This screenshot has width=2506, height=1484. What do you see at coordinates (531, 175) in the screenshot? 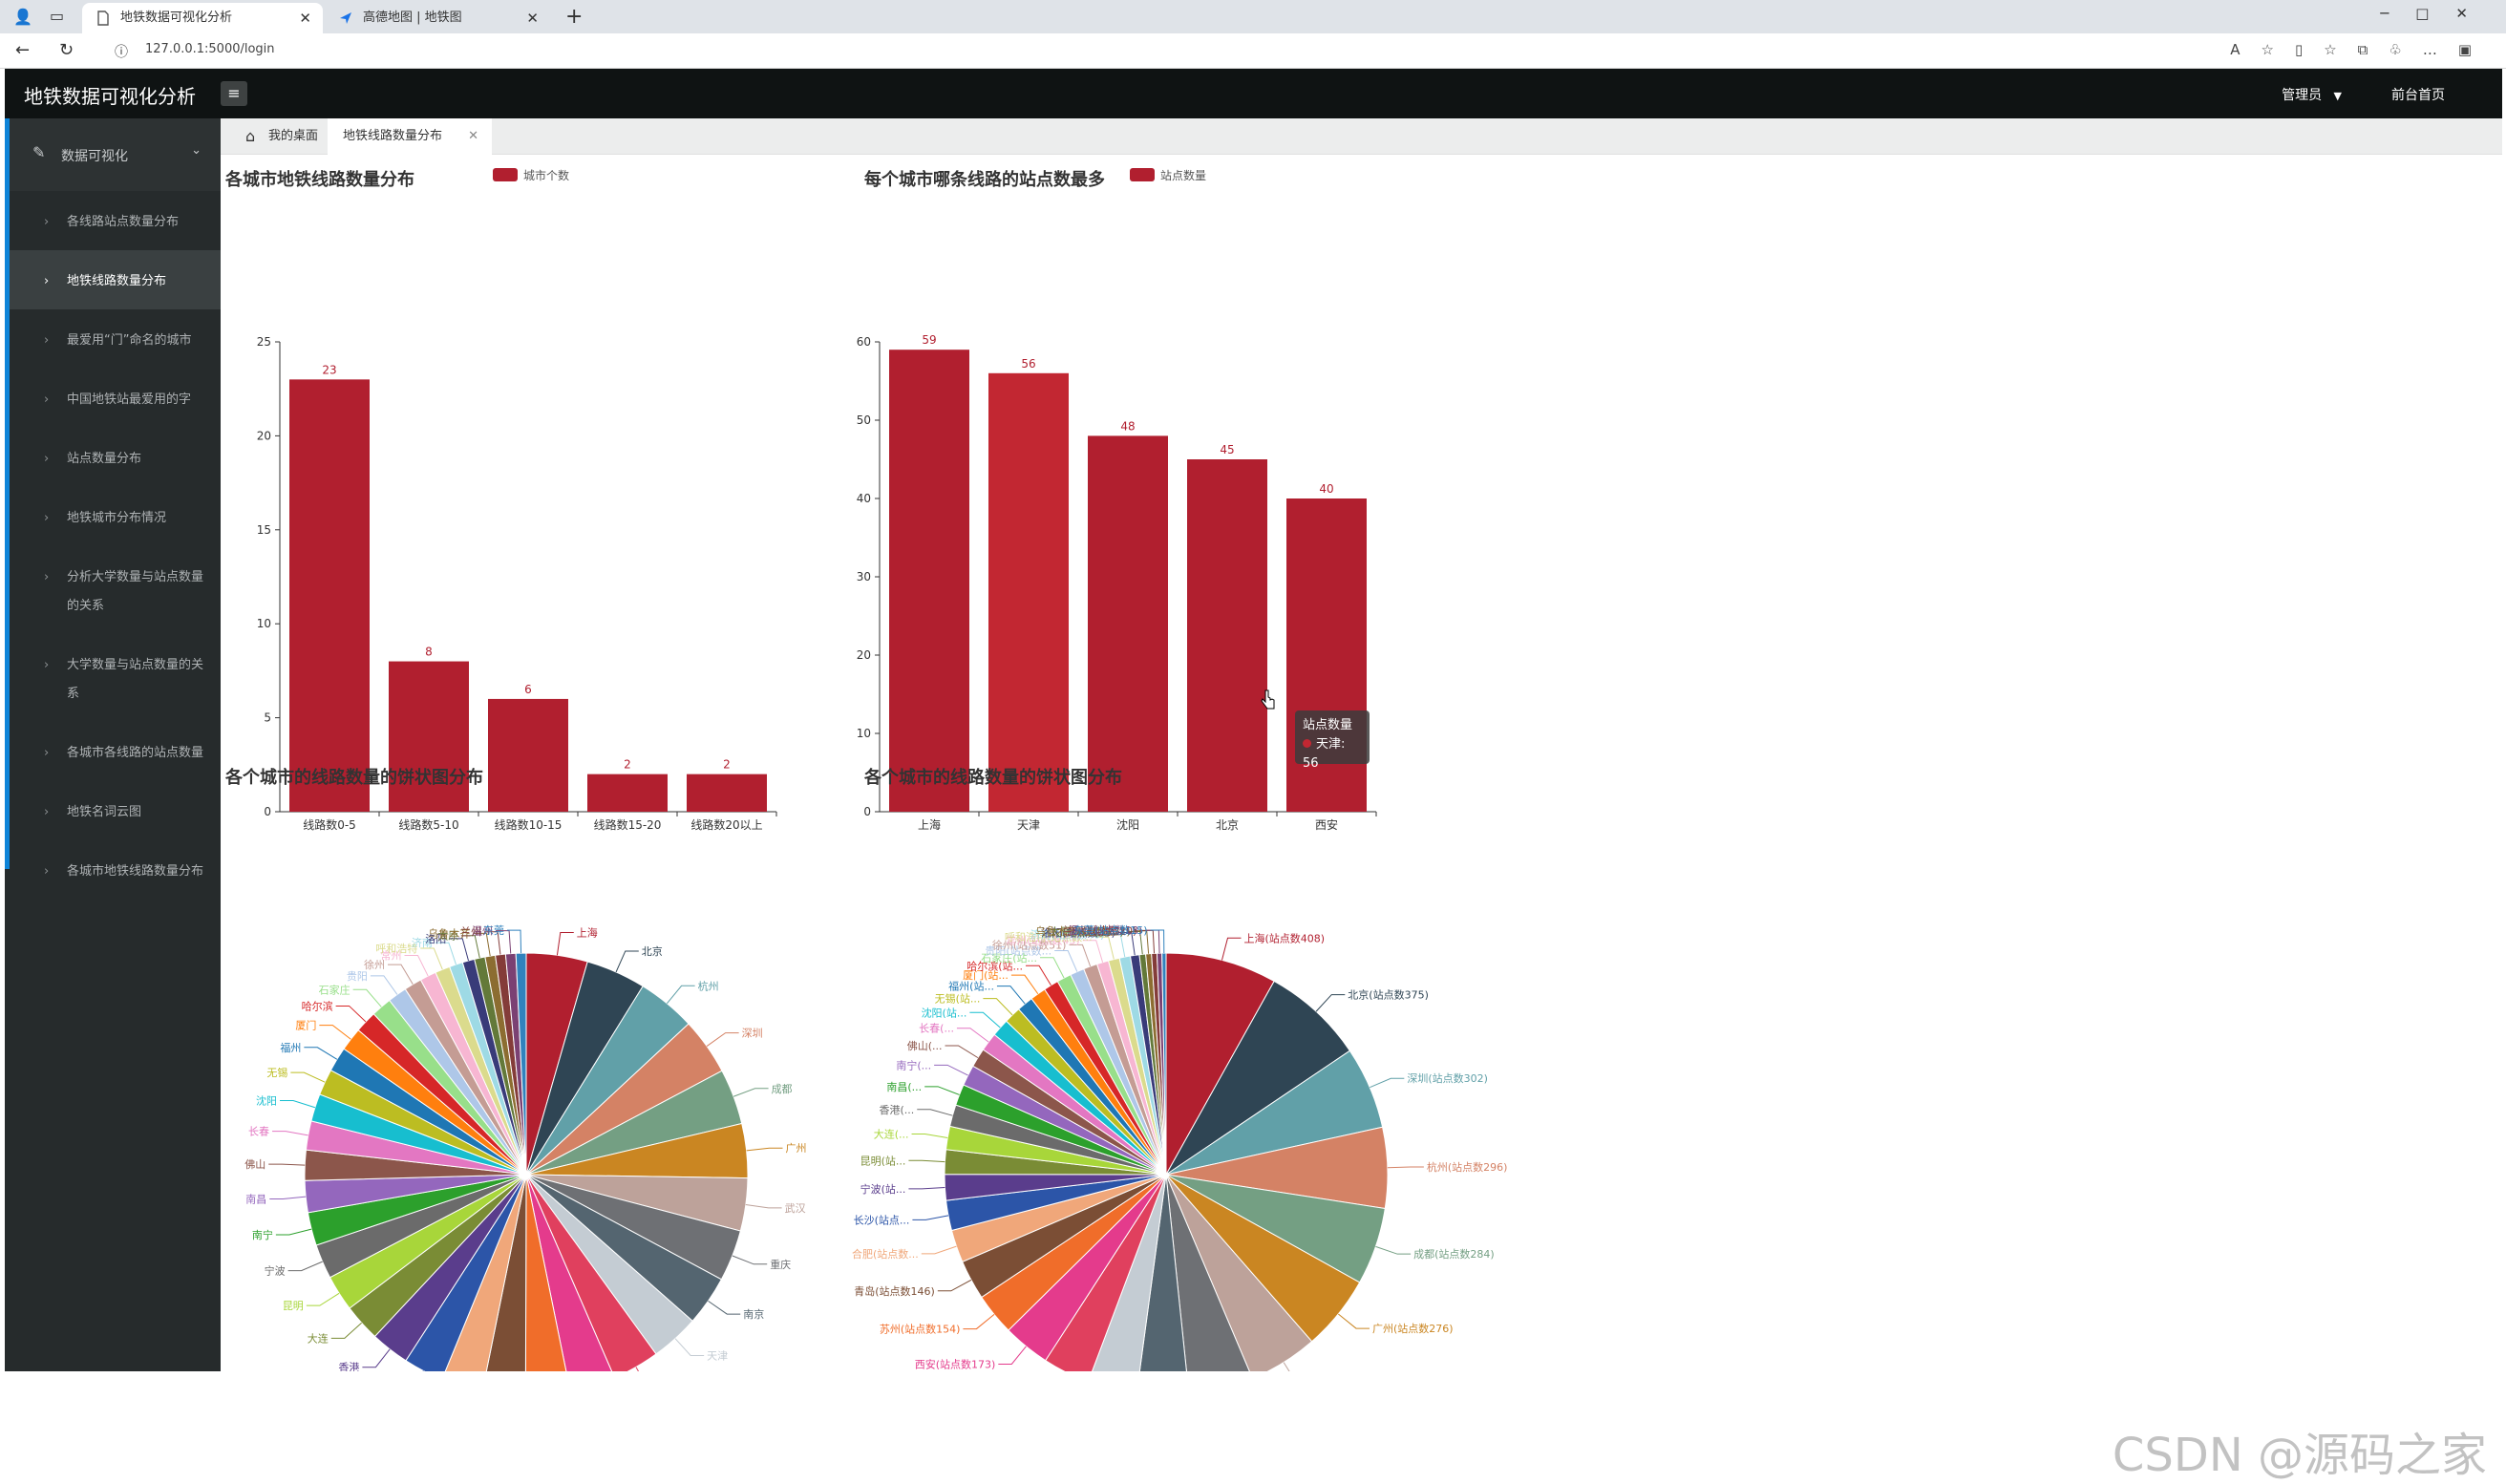
I see `chart-legend: 城市个数` at bounding box center [531, 175].